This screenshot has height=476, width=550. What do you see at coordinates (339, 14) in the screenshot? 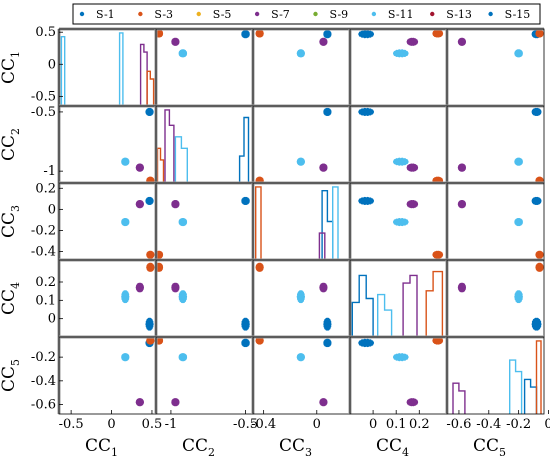
I see `legend-label: S-9` at bounding box center [339, 14].